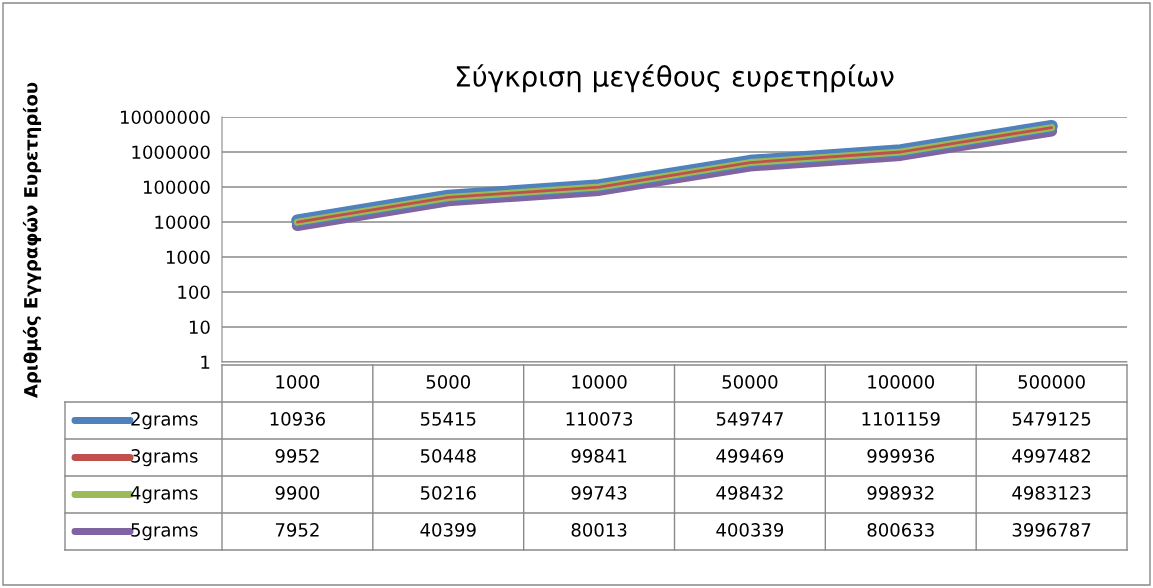  I want to click on x-tick-label: 1000, so click(298, 382).